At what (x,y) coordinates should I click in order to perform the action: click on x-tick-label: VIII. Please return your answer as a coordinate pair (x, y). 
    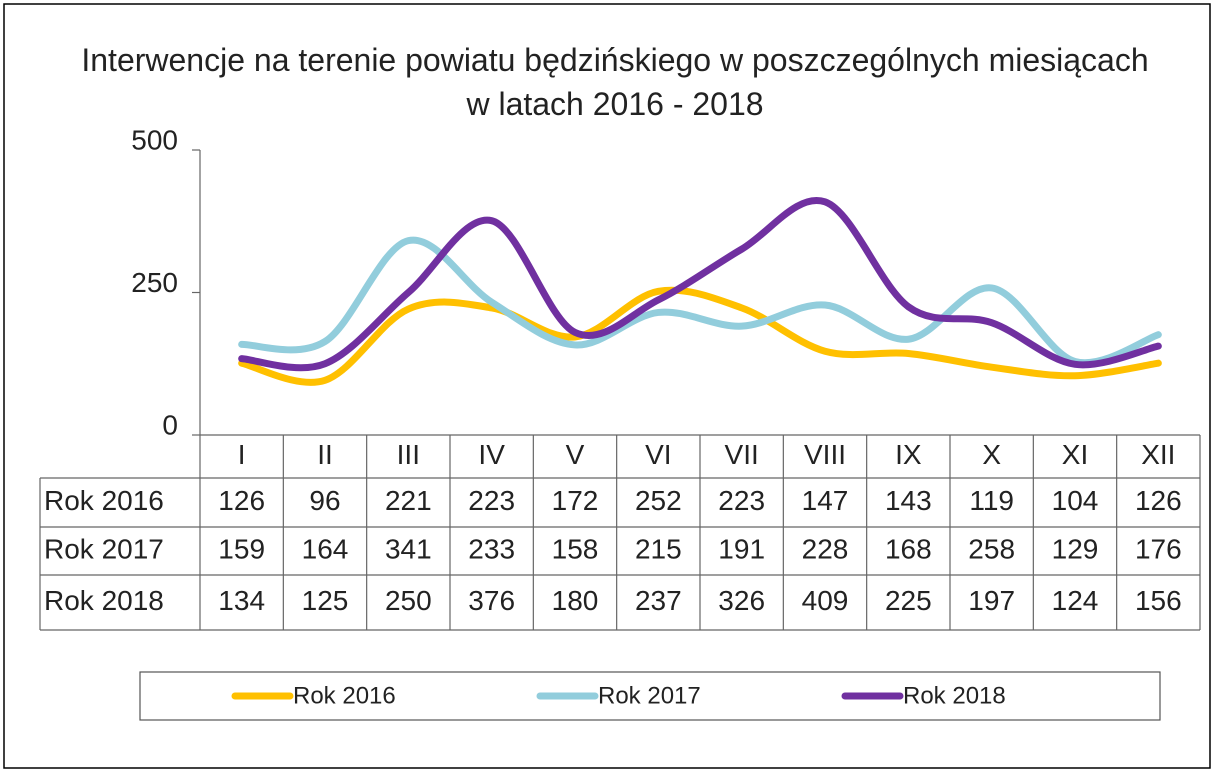
    Looking at the image, I should click on (825, 454).